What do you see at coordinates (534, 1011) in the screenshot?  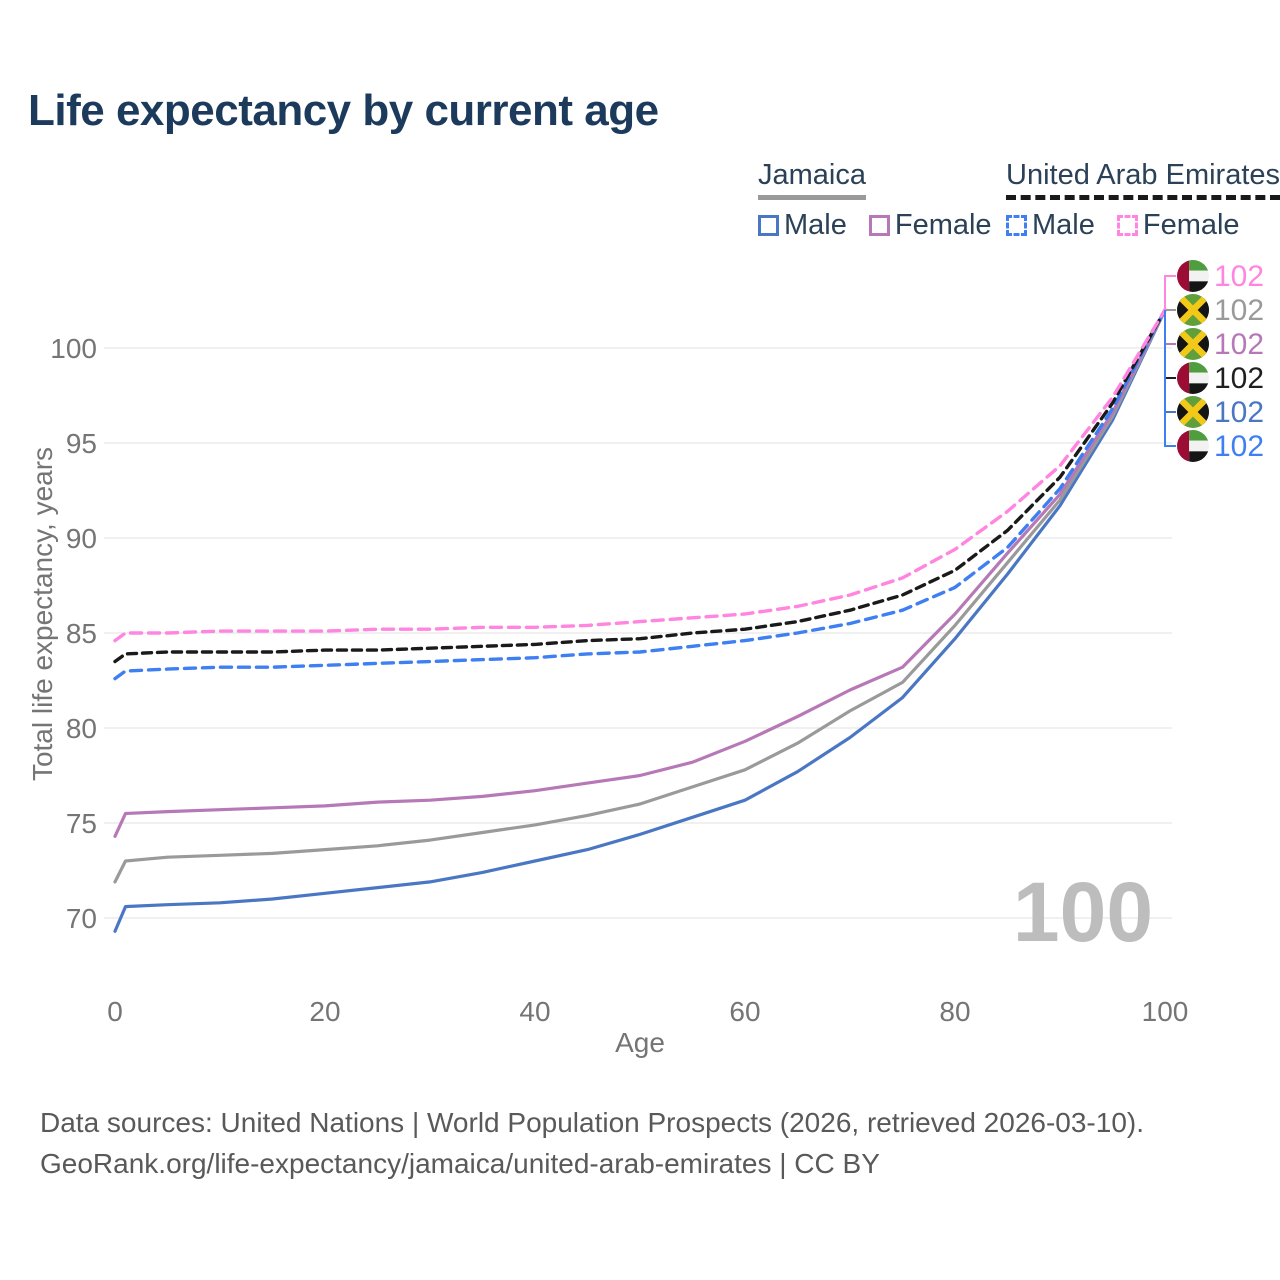 I see `x-tick-label-40: 40` at bounding box center [534, 1011].